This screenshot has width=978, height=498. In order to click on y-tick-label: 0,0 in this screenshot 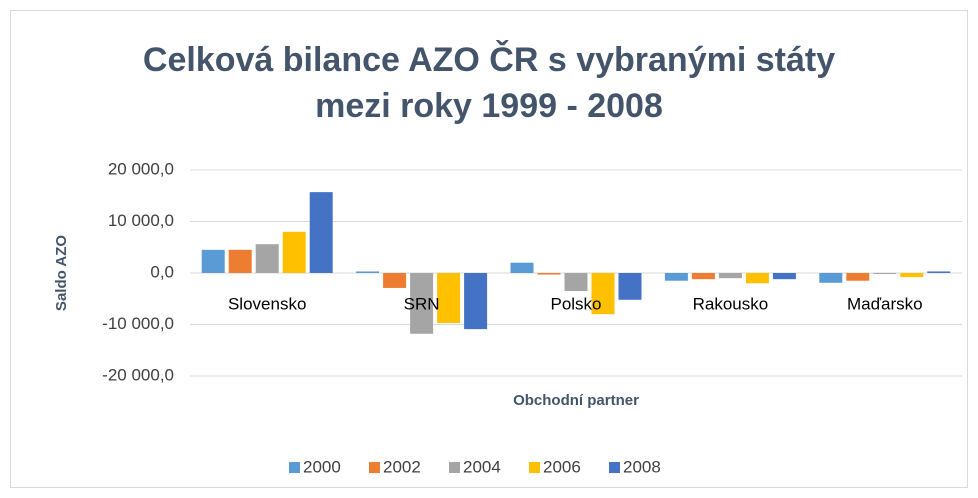, I will do `click(162, 271)`.